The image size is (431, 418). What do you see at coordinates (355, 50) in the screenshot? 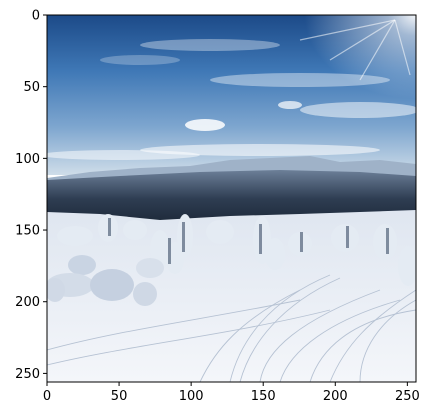
I see `sun-rays` at bounding box center [355, 50].